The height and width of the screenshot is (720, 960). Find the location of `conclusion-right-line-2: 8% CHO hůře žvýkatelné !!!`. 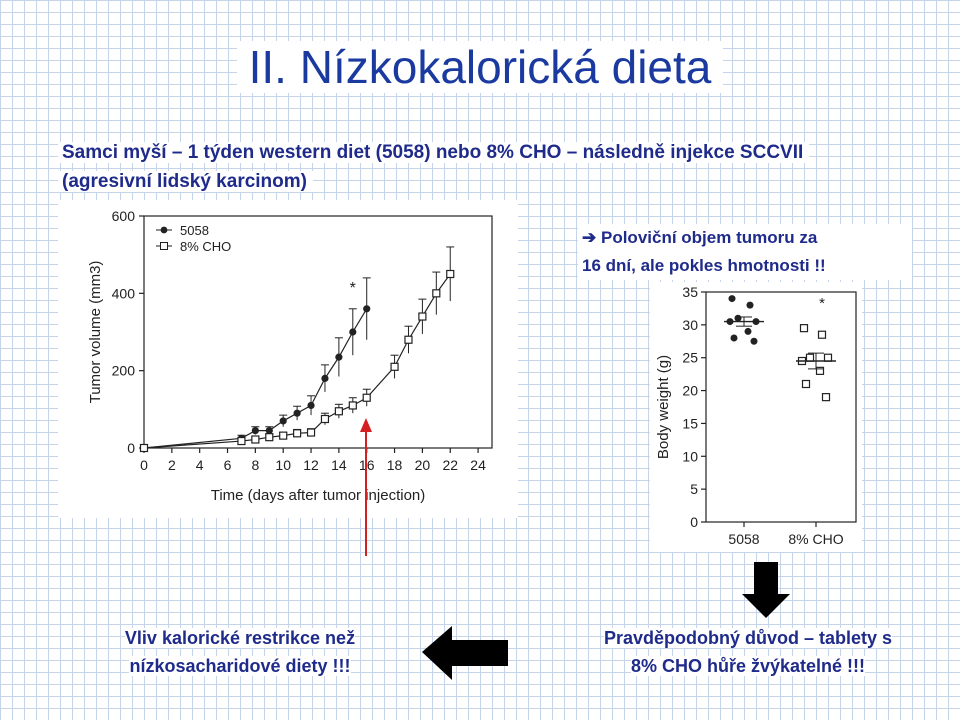

conclusion-right-line-2: 8% CHO hůře žvýkatelné !!! is located at coordinates (748, 666).